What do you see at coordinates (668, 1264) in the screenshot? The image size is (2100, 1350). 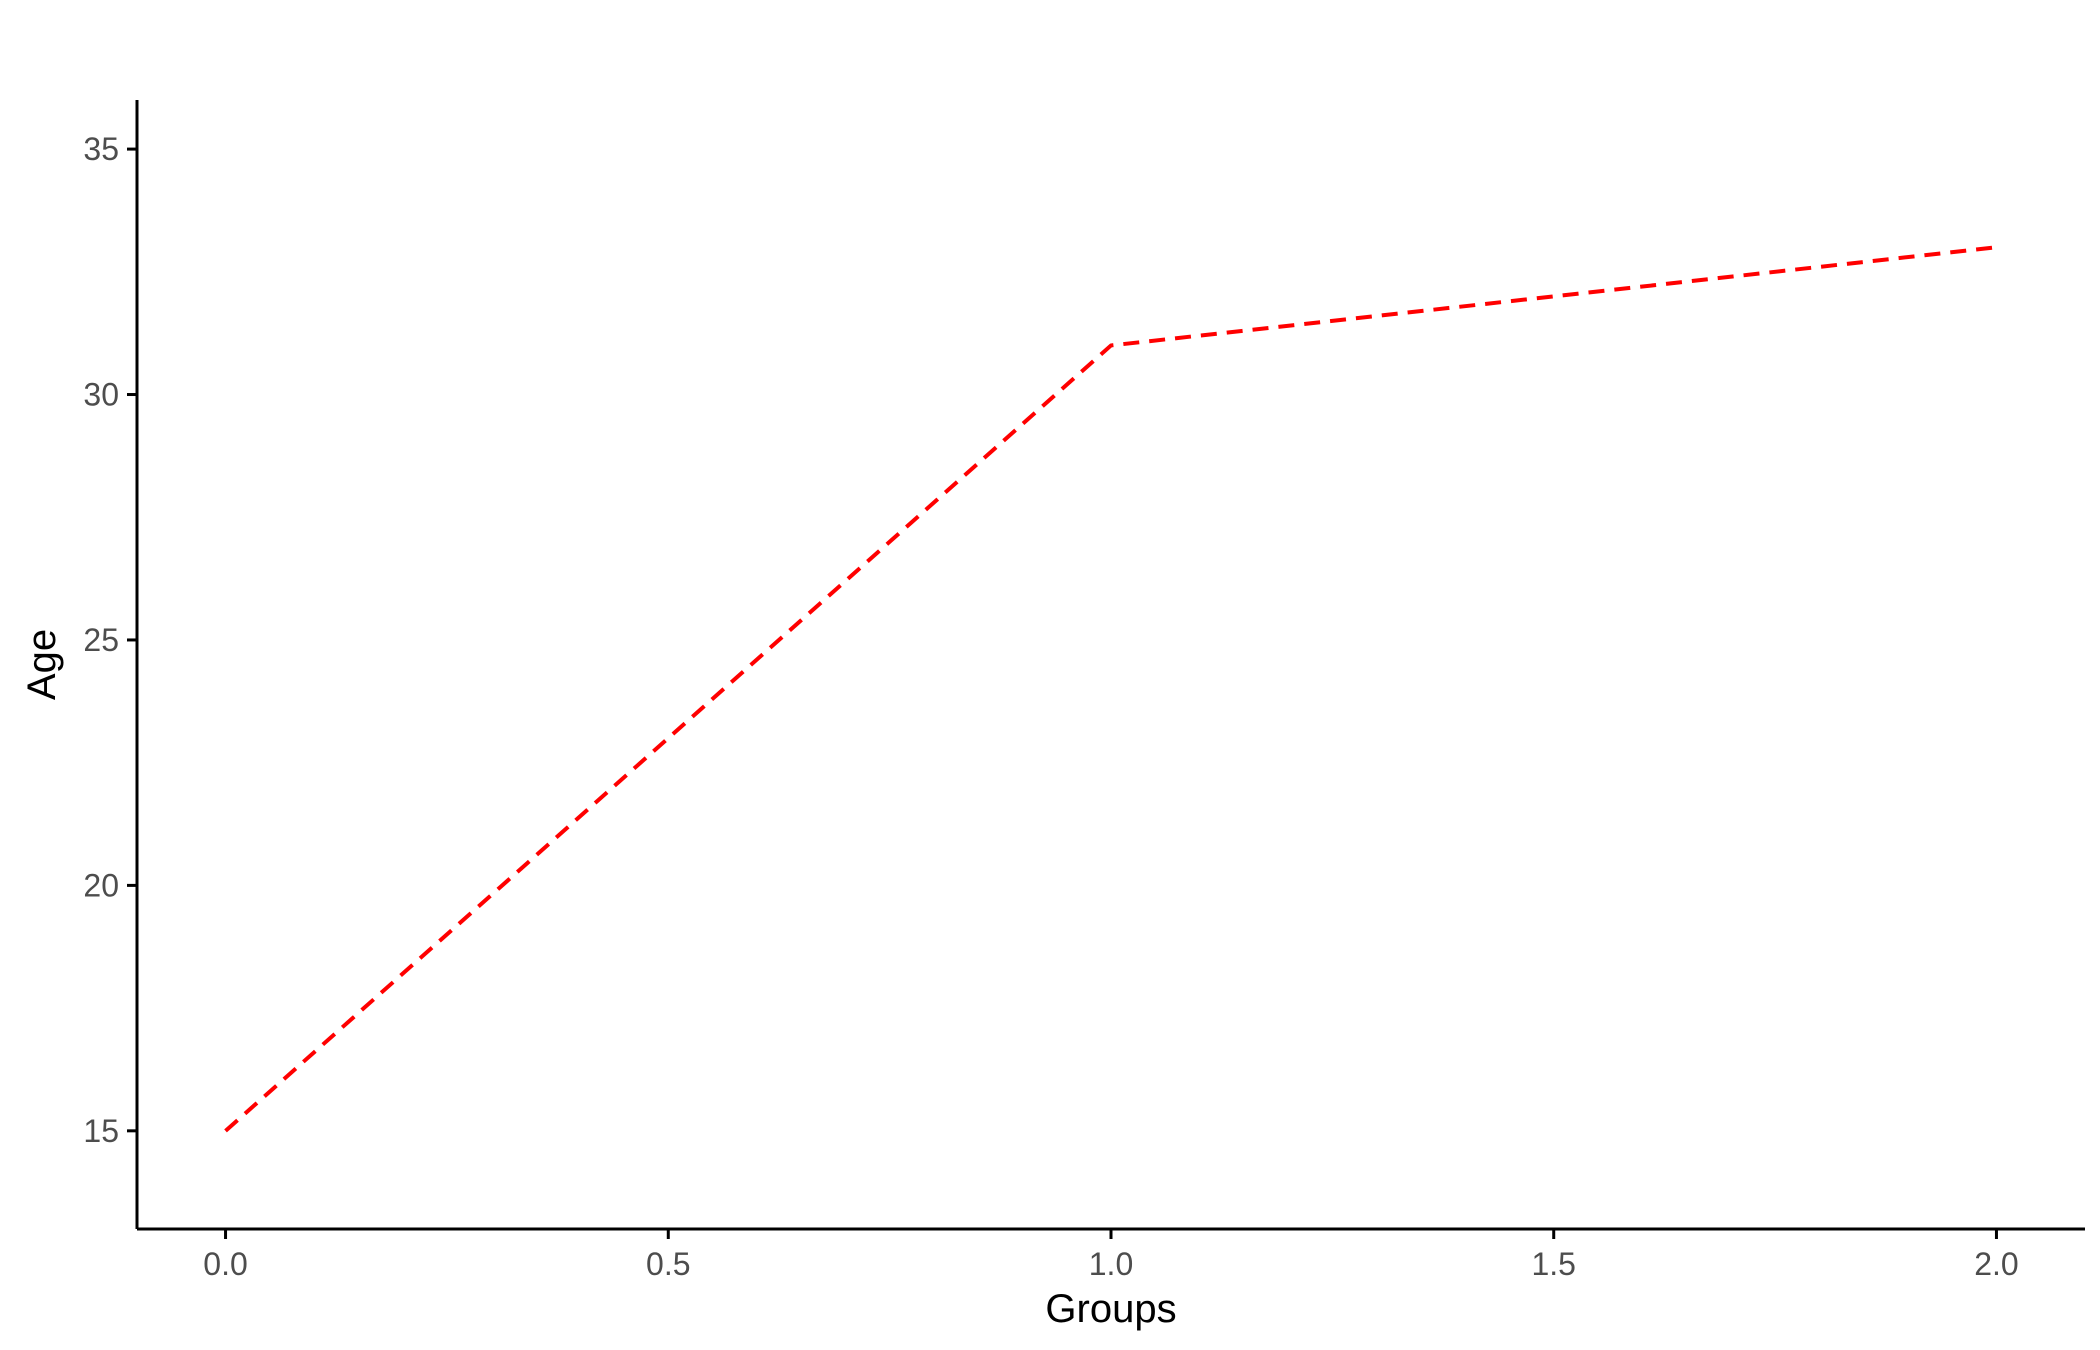 I see `x-tick-label: 0.5` at bounding box center [668, 1264].